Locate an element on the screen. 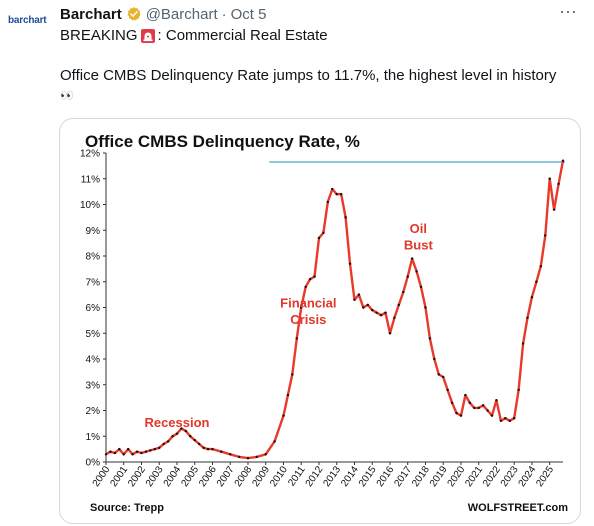 Image resolution: width=594 pixels, height=526 pixels. x-tick-label: 2018 is located at coordinates (421, 476).